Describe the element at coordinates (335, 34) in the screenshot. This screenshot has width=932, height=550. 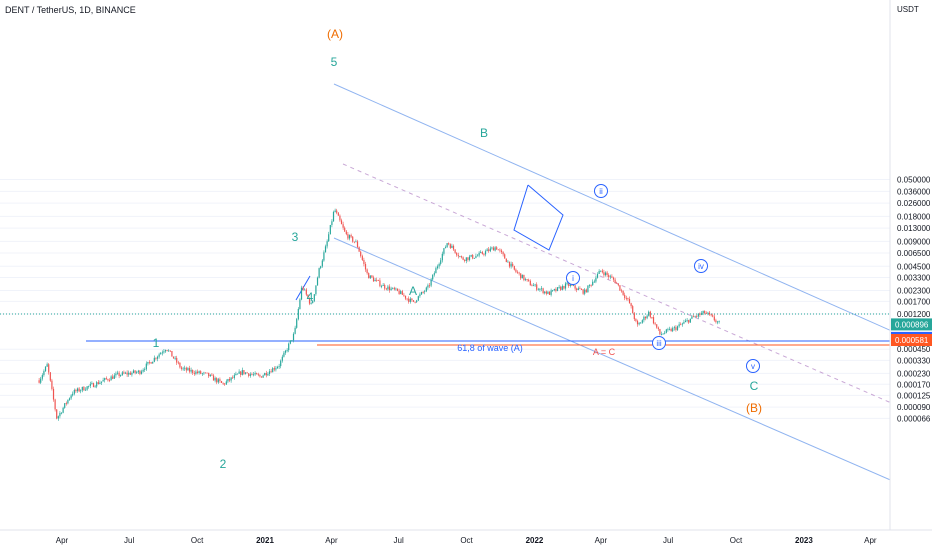
I see `label-wave-A-major: (A)` at that location.